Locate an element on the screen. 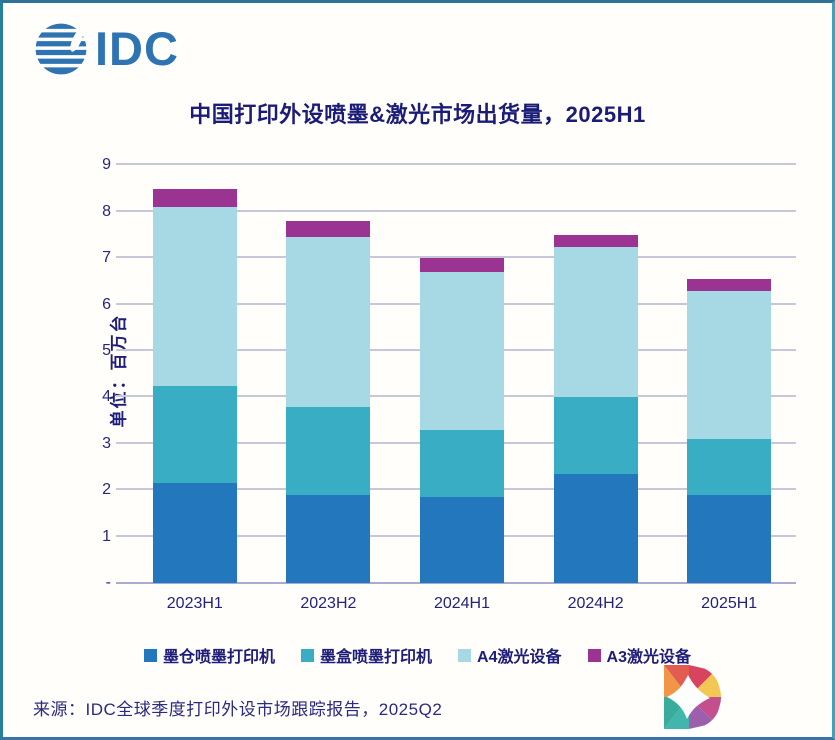  y-tick-label: 3 is located at coordinates (106, 443).